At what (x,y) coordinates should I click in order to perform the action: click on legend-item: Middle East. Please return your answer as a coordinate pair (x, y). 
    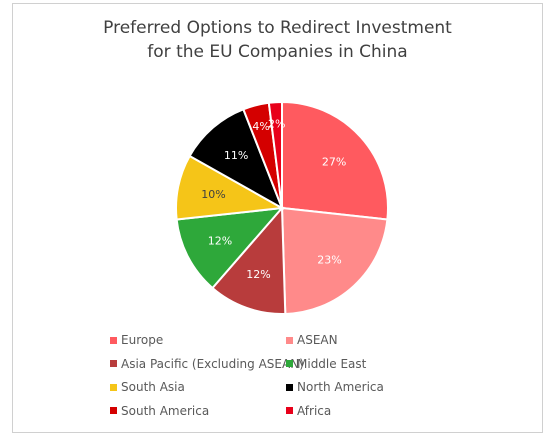
    Looking at the image, I should click on (326, 364).